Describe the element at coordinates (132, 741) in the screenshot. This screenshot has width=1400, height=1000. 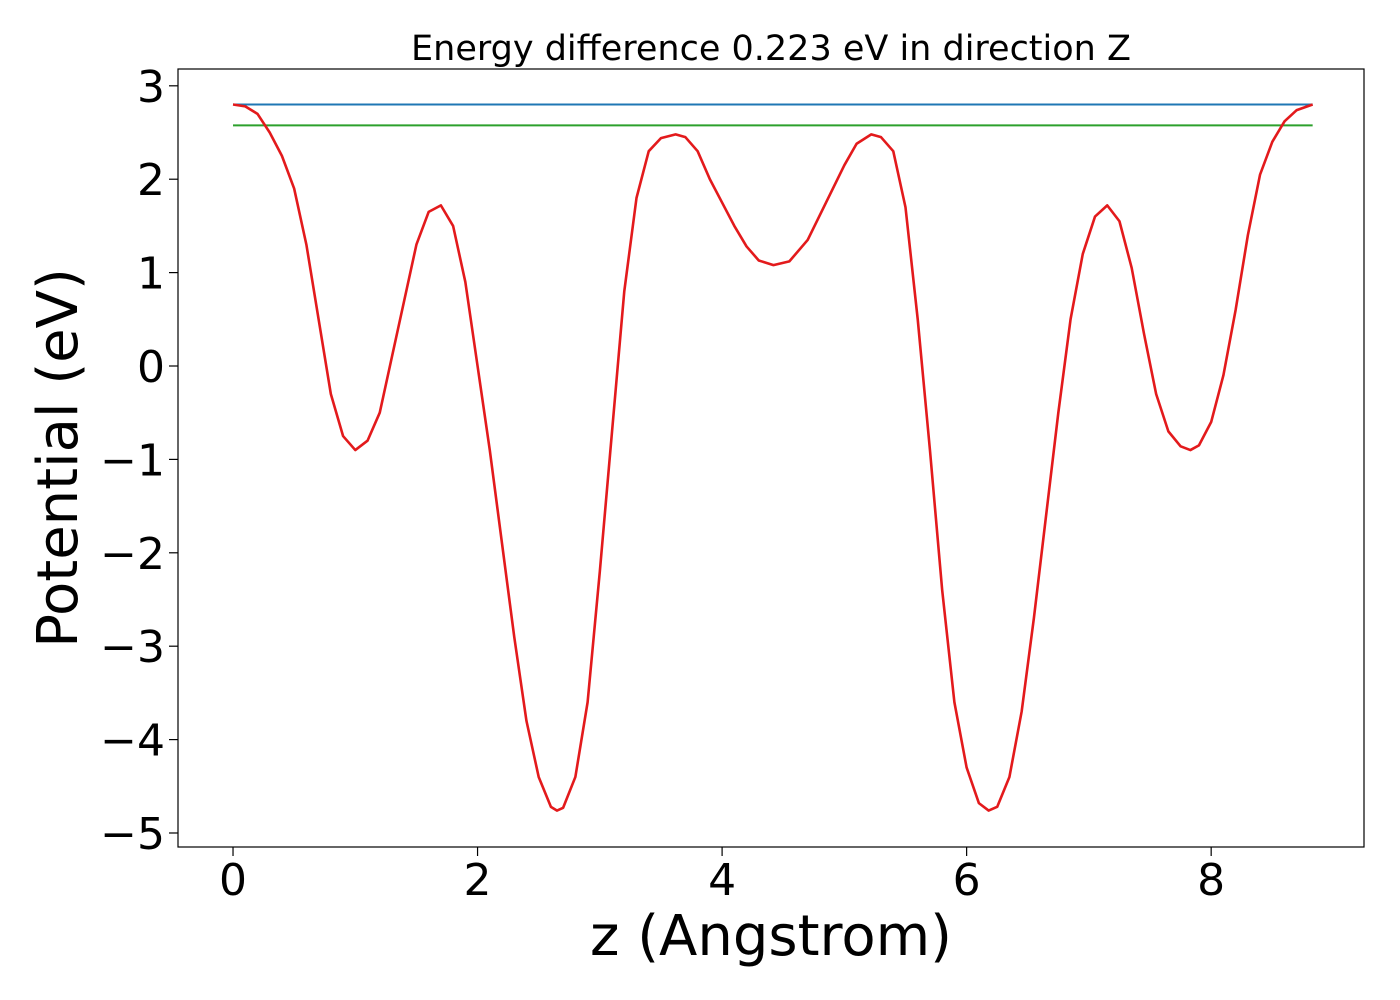
I see `y-tick-label: −4` at that location.